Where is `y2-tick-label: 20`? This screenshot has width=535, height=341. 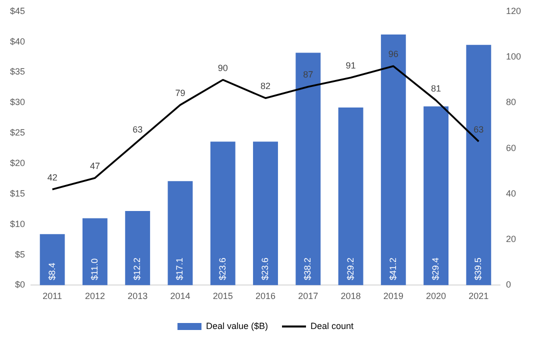
y2-tick-label: 20 is located at coordinates (511, 239).